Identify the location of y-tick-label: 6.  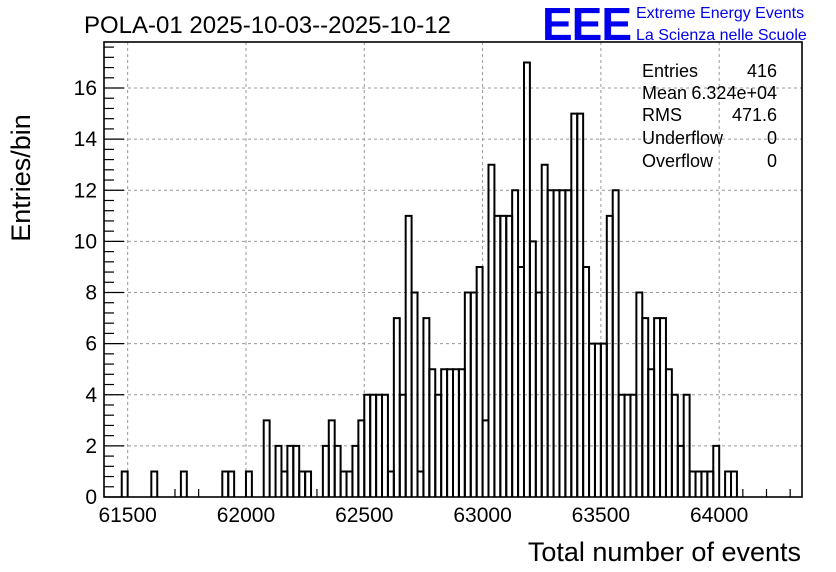
(91, 344).